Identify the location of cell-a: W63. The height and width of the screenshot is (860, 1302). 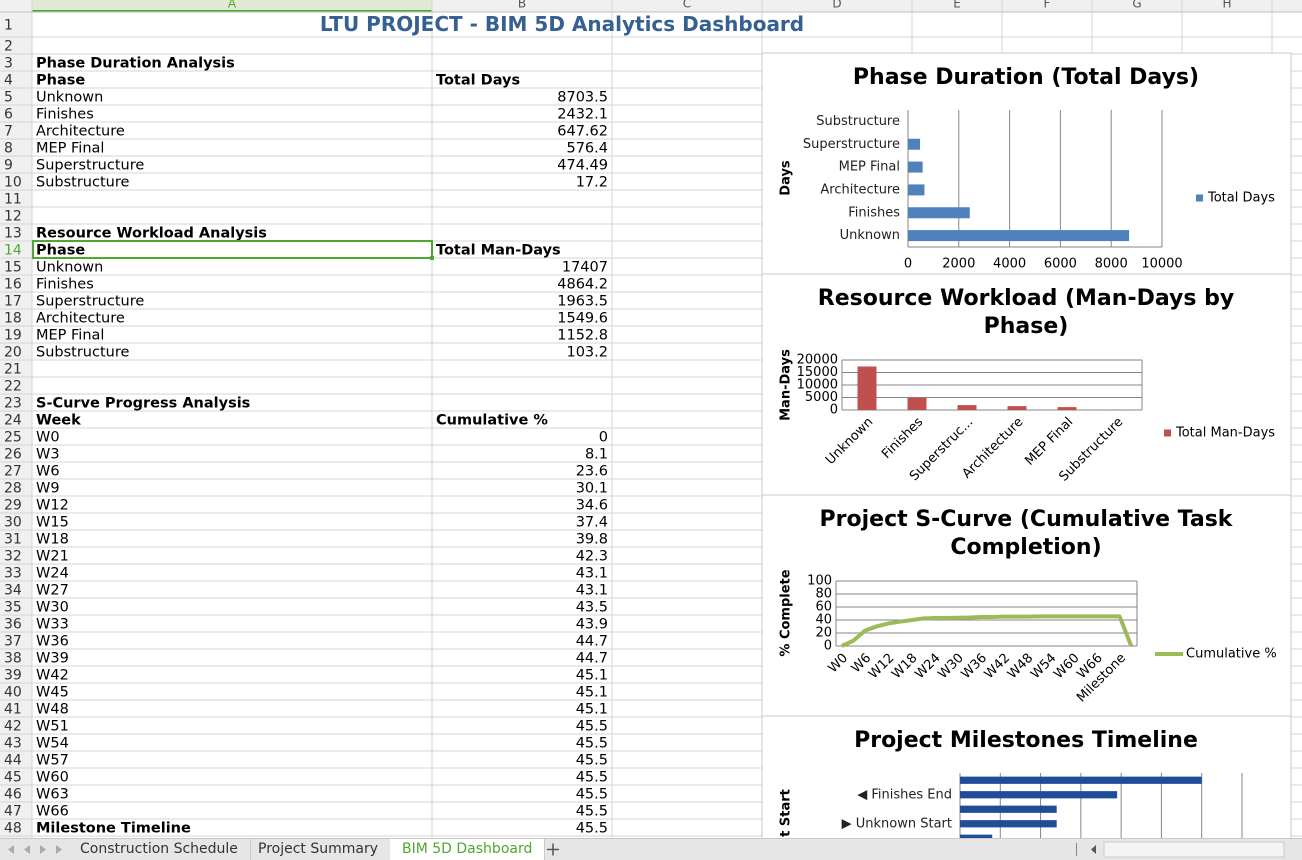
(52, 795).